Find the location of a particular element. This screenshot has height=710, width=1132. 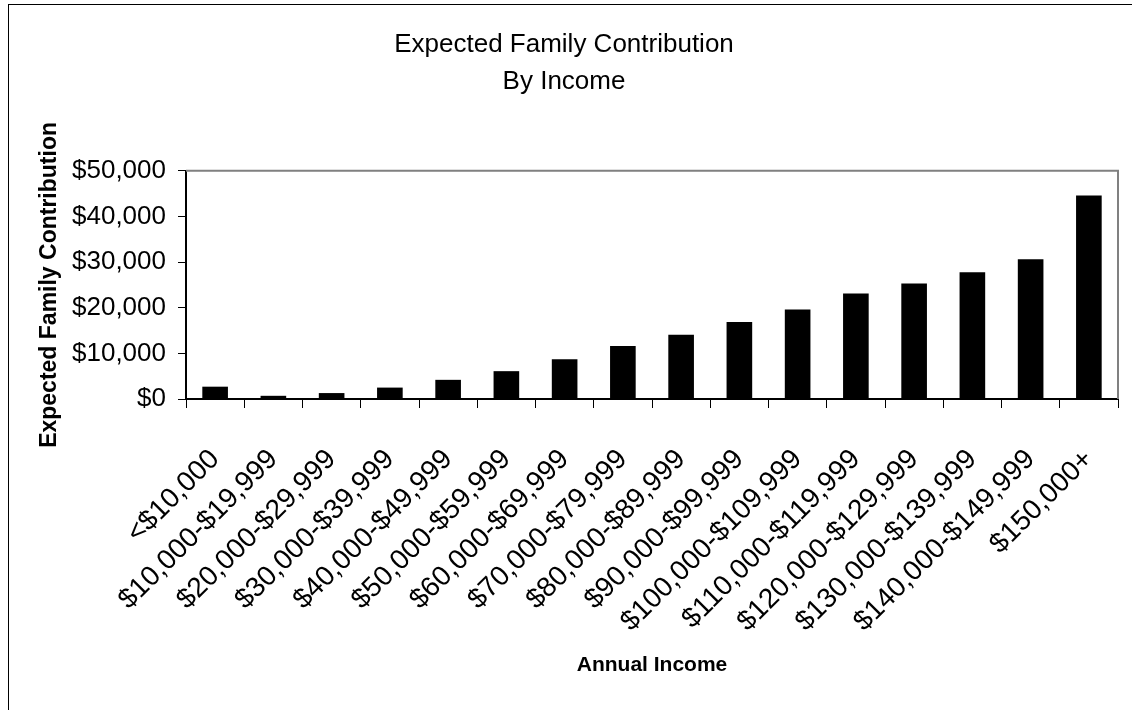

y-tick-label: $20,000 is located at coordinates (119, 305).